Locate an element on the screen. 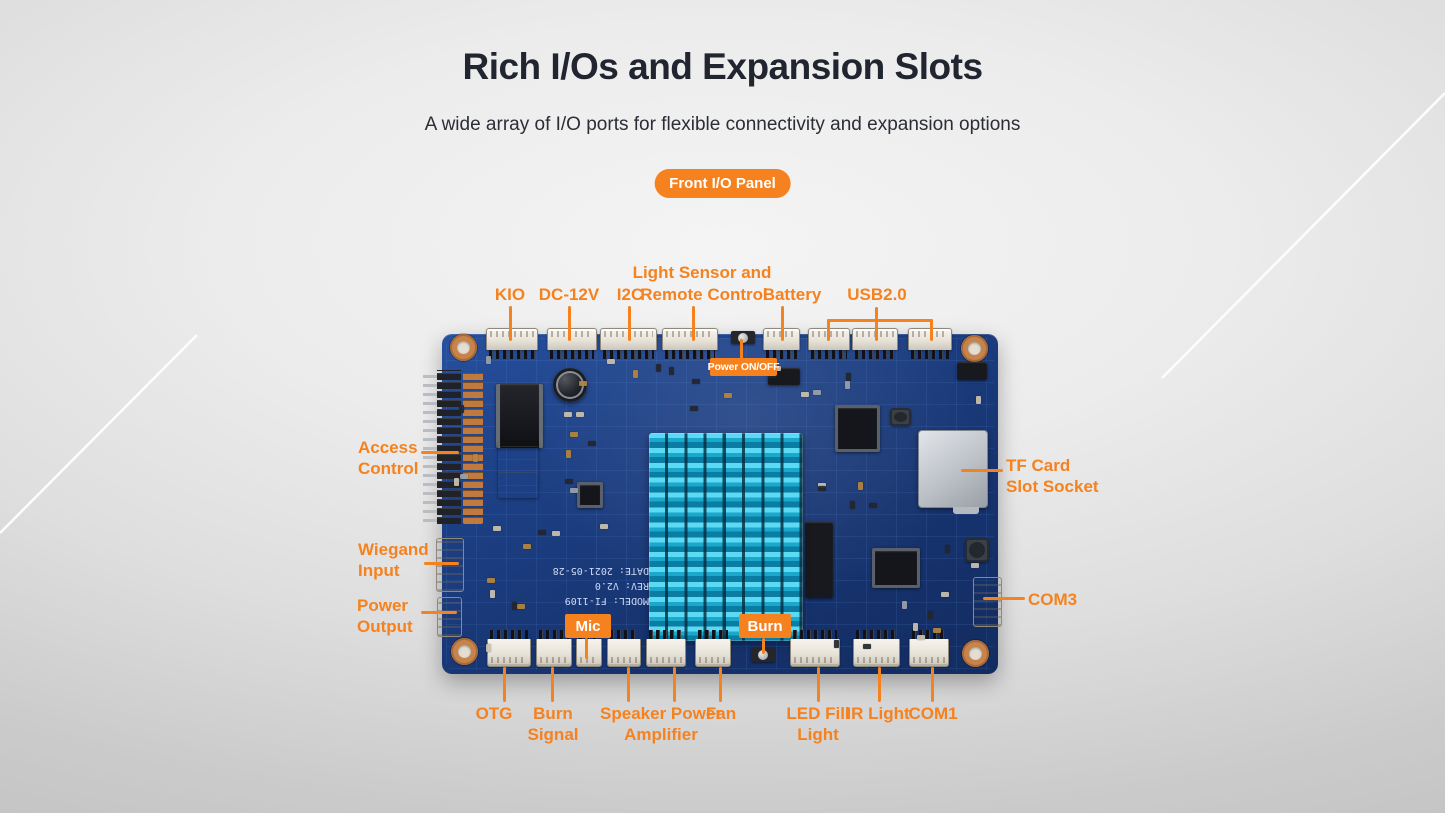  relay-component is located at coordinates (518, 470).